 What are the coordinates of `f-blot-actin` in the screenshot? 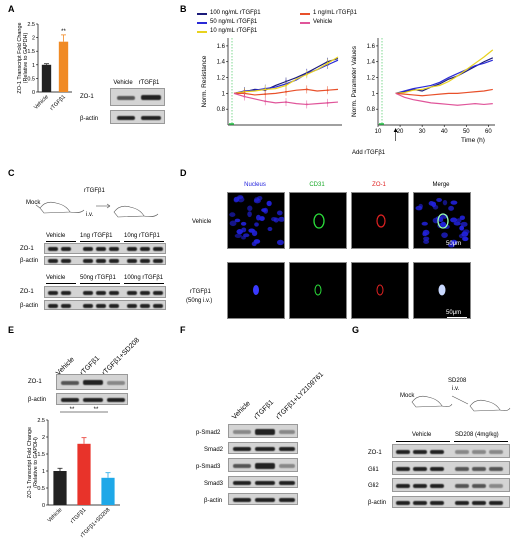 It's located at (263, 499).